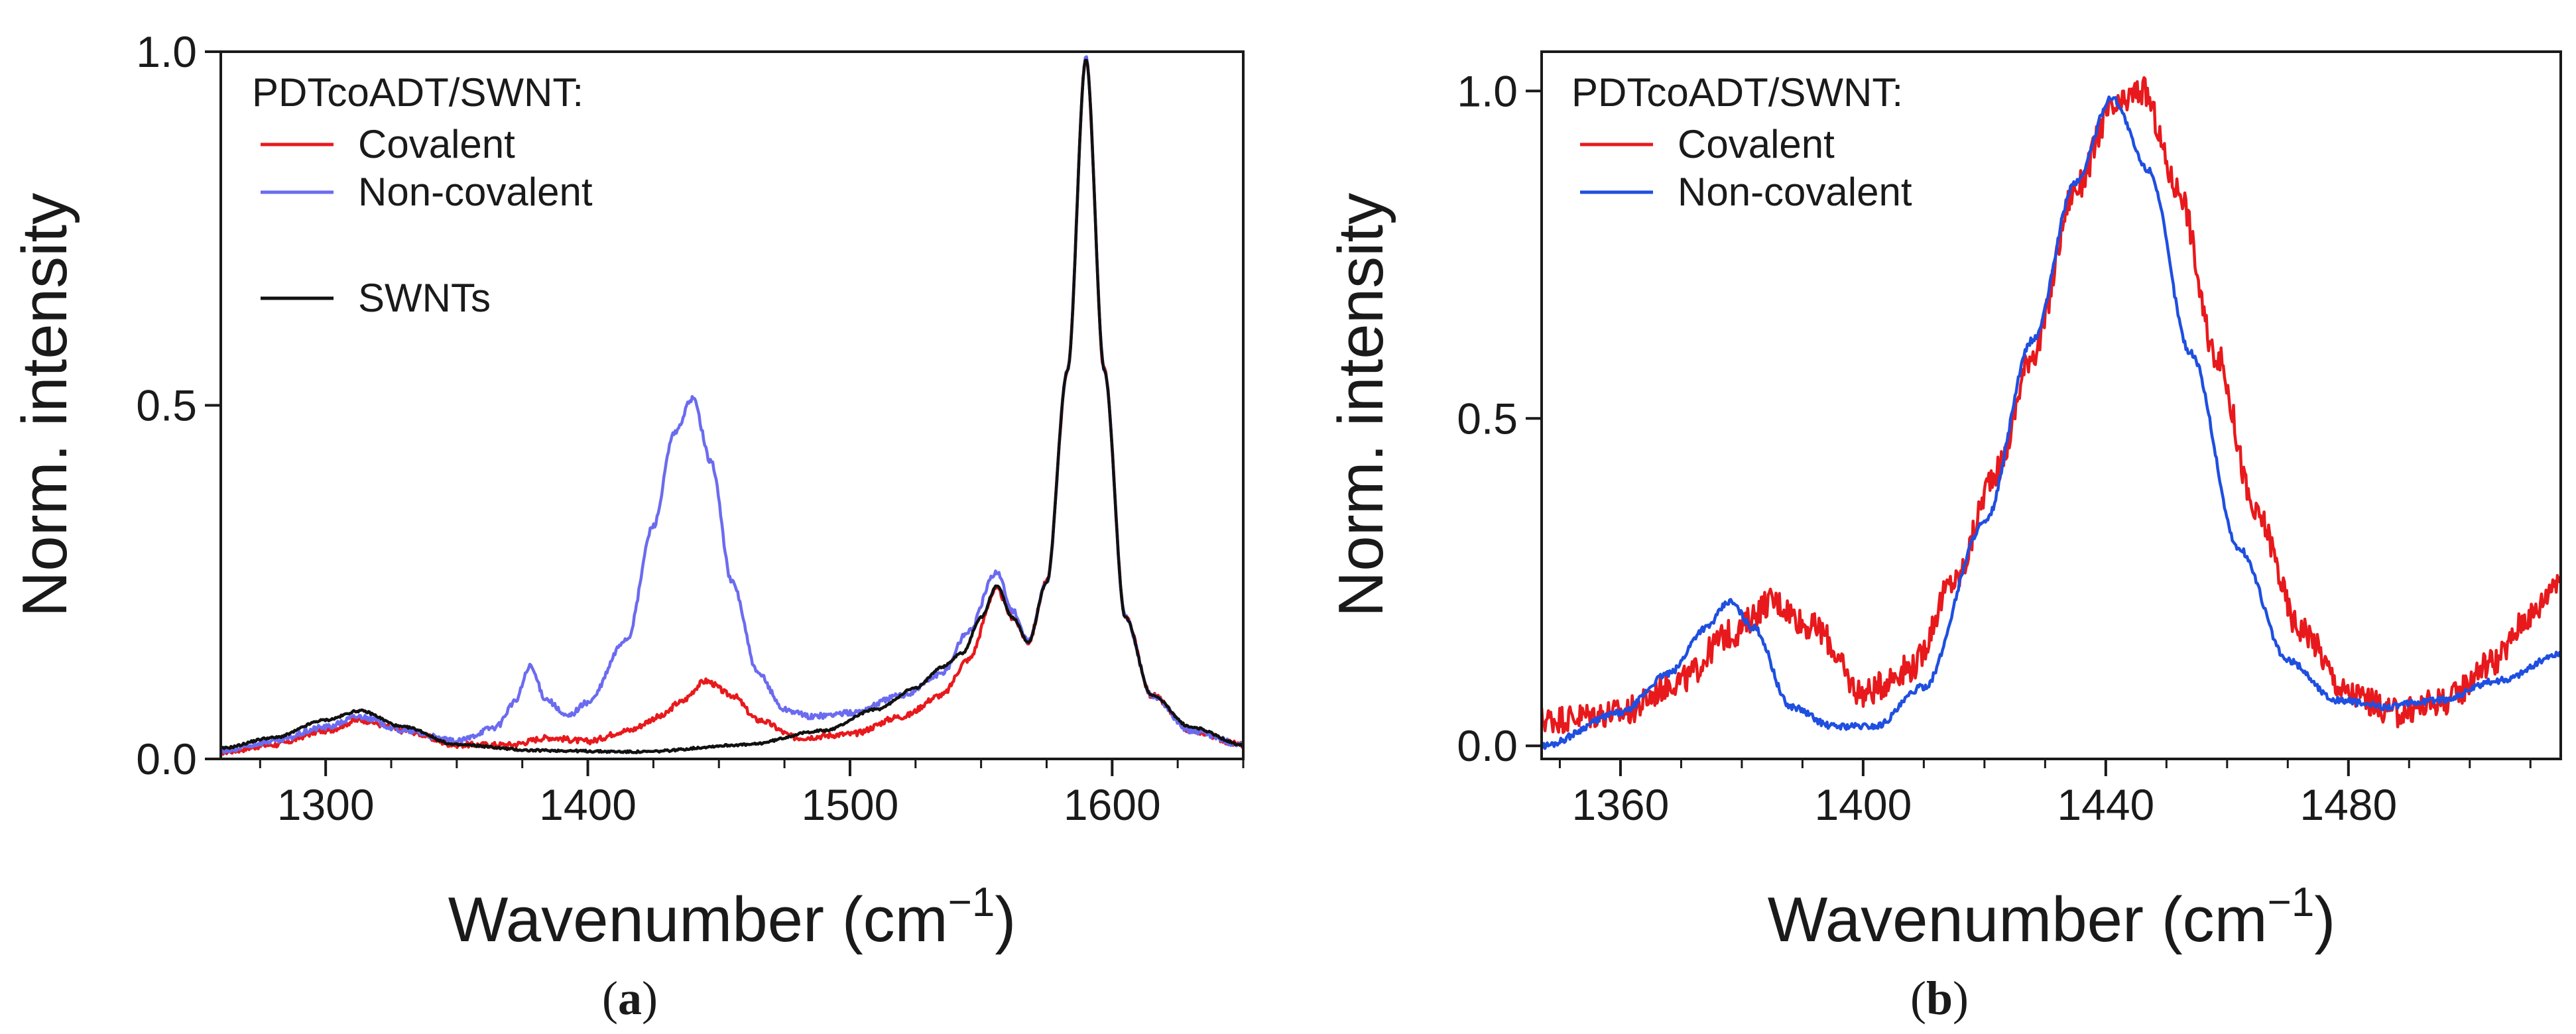 This screenshot has height=1034, width=2576. Describe the element at coordinates (2348, 804) in the screenshot. I see `panel-b-x-tick-label: 1480` at that location.